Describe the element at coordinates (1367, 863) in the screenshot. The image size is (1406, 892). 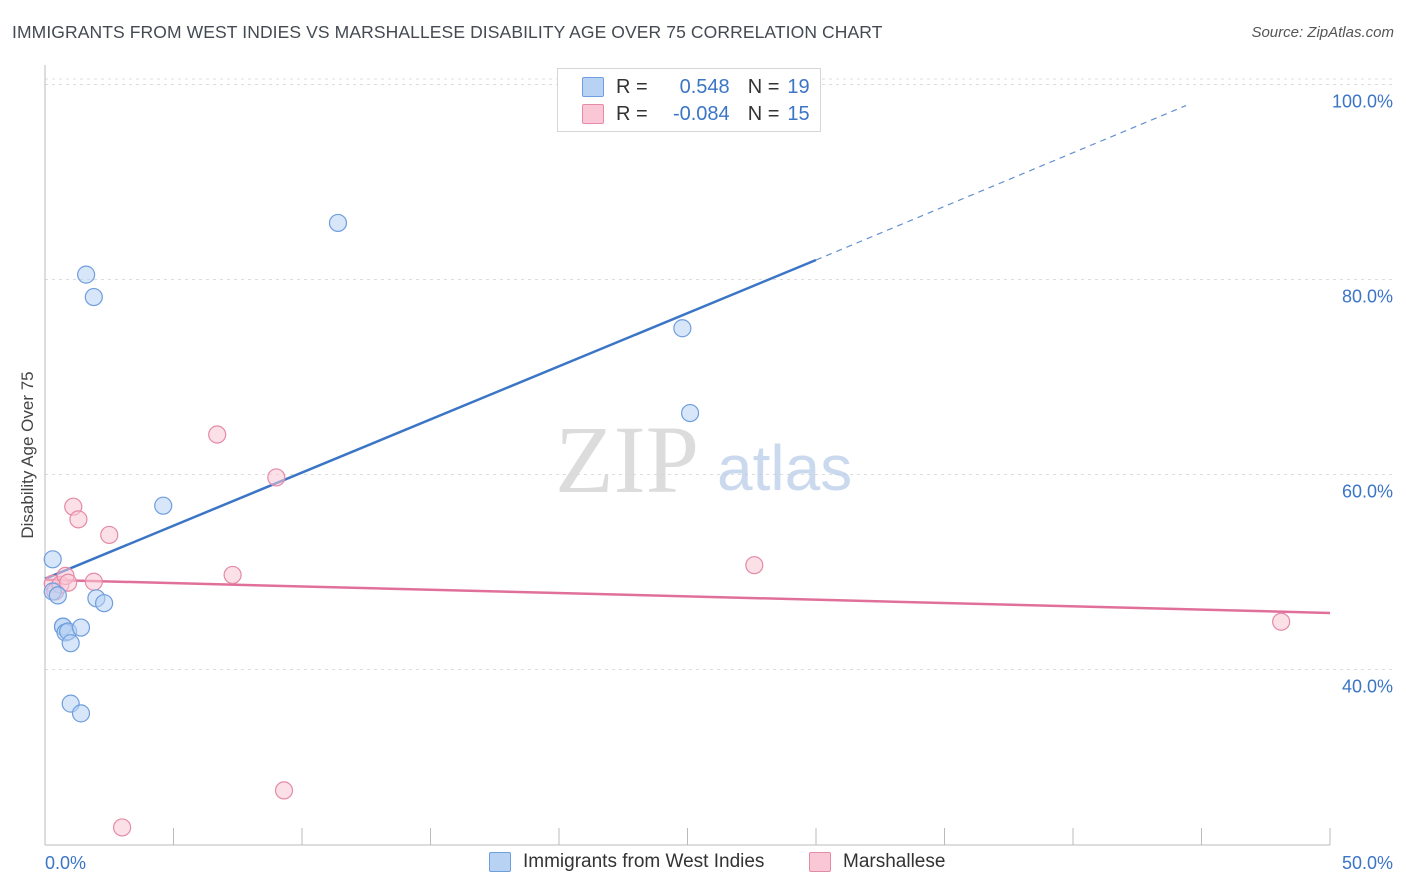
I see `x-tick-label: 50.0%` at that location.